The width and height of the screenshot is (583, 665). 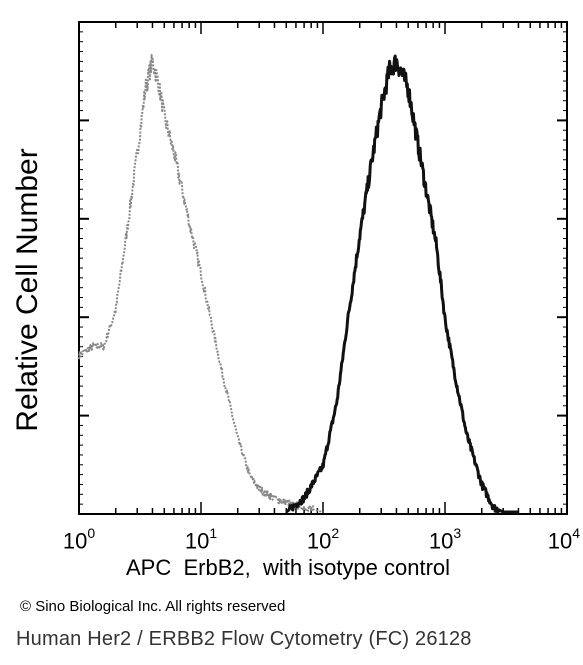 I want to click on x-tick-label: 10³, so click(x=445, y=539).